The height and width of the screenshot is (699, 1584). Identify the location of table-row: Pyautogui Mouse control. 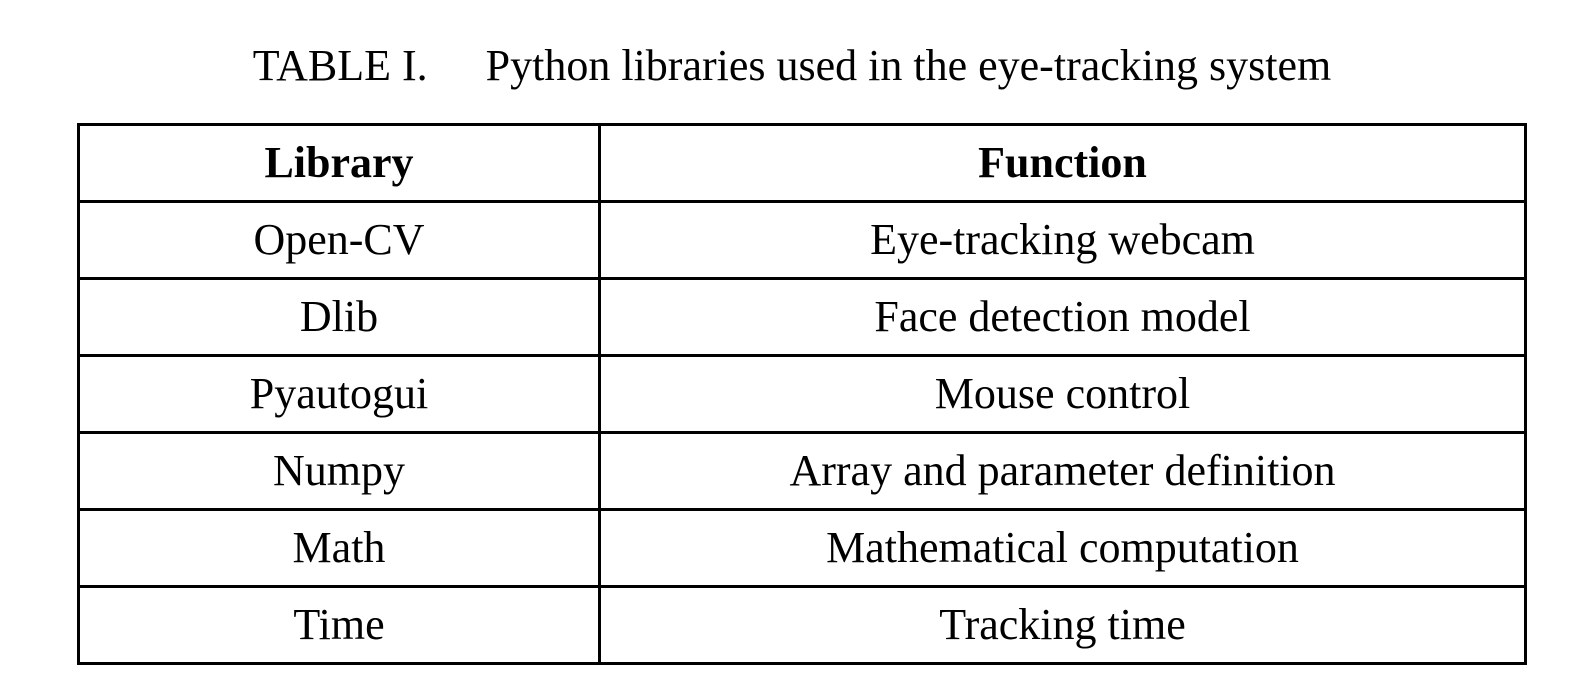
(802, 394).